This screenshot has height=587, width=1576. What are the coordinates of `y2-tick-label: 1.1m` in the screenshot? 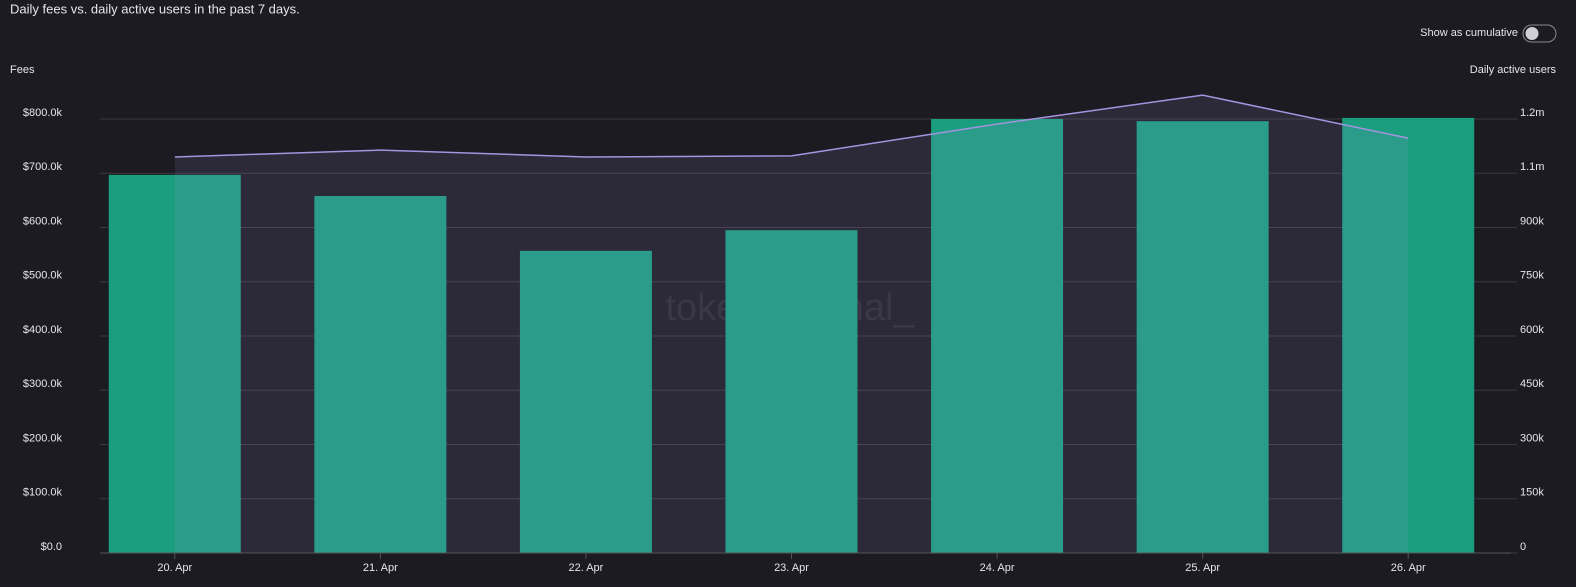 It's located at (1532, 167).